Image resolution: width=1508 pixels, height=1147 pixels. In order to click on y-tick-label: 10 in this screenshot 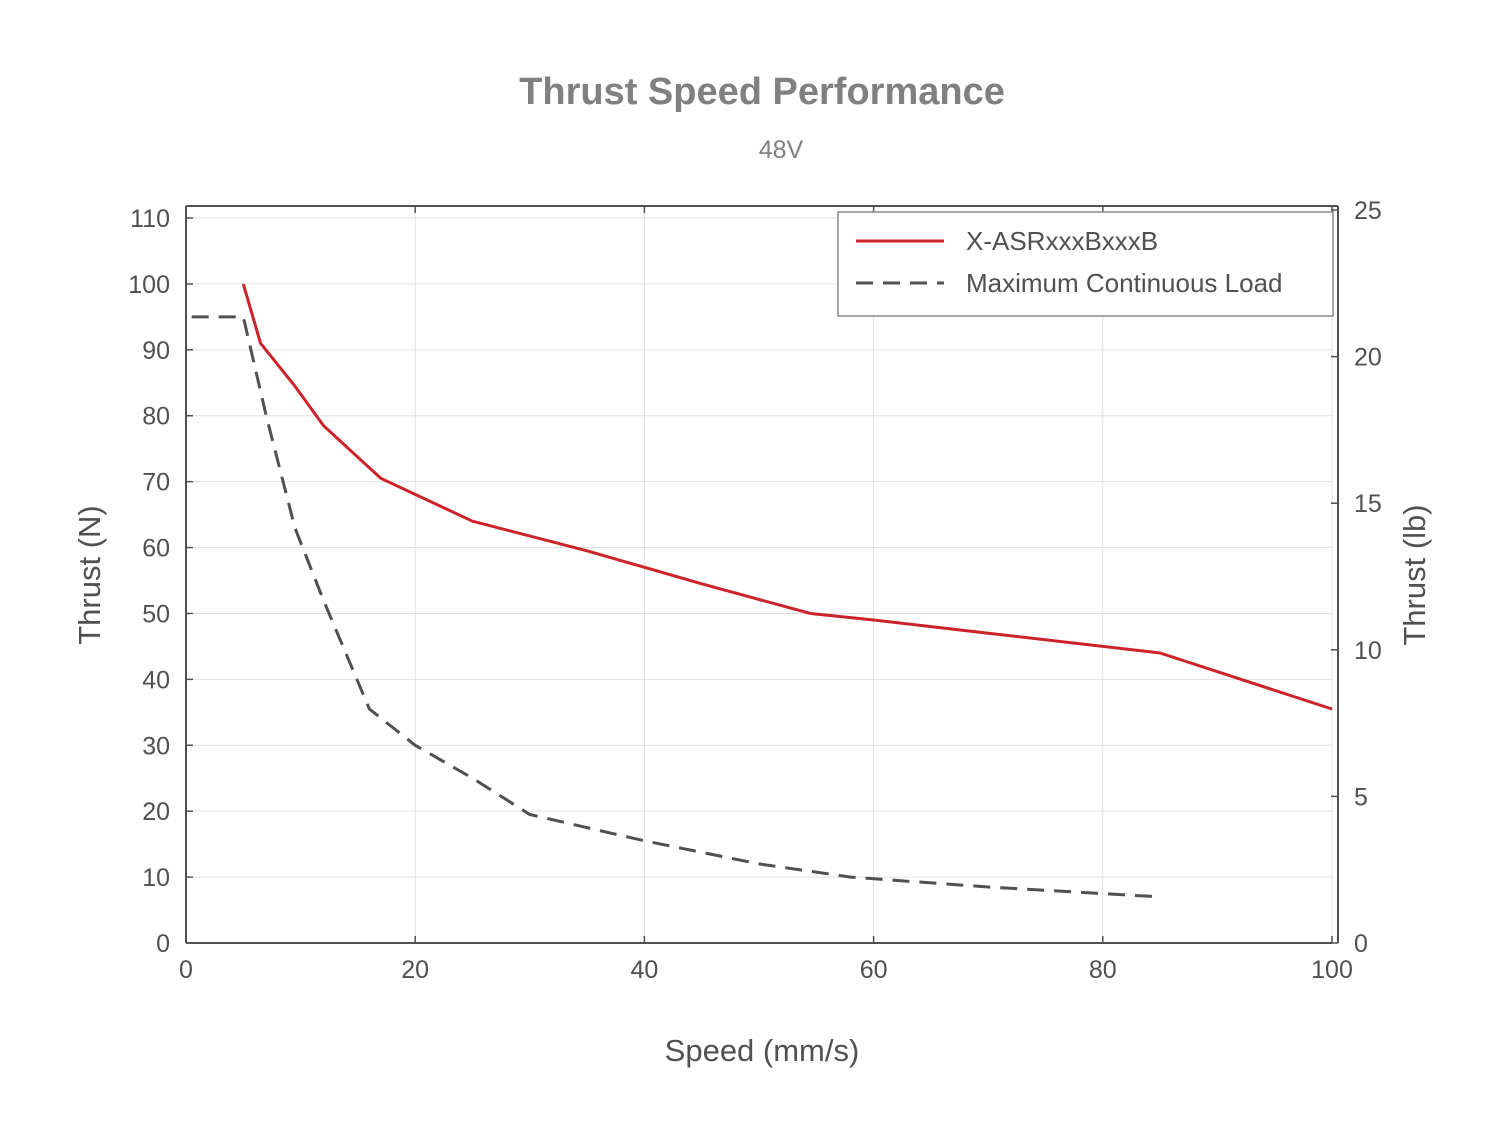, I will do `click(156, 878)`.